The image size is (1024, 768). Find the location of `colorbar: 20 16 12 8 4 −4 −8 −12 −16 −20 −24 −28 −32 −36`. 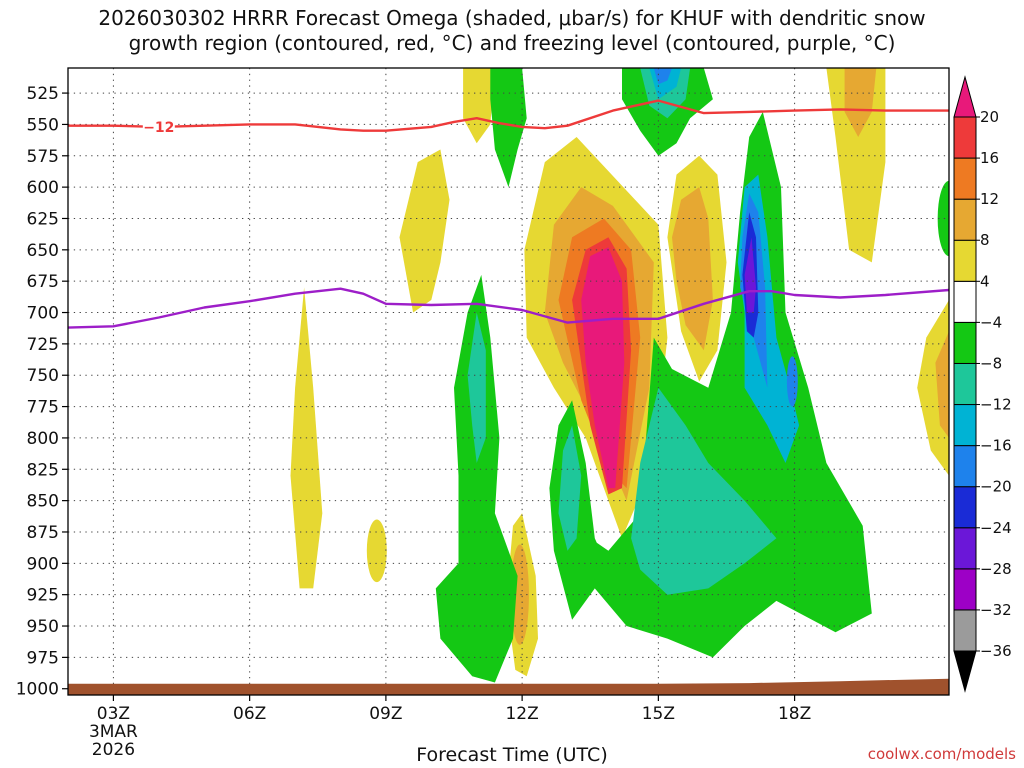

colorbar: 20 16 12 8 4 −4 −8 −12 −16 −20 −24 −28 −32 −36 is located at coordinates (982, 384).